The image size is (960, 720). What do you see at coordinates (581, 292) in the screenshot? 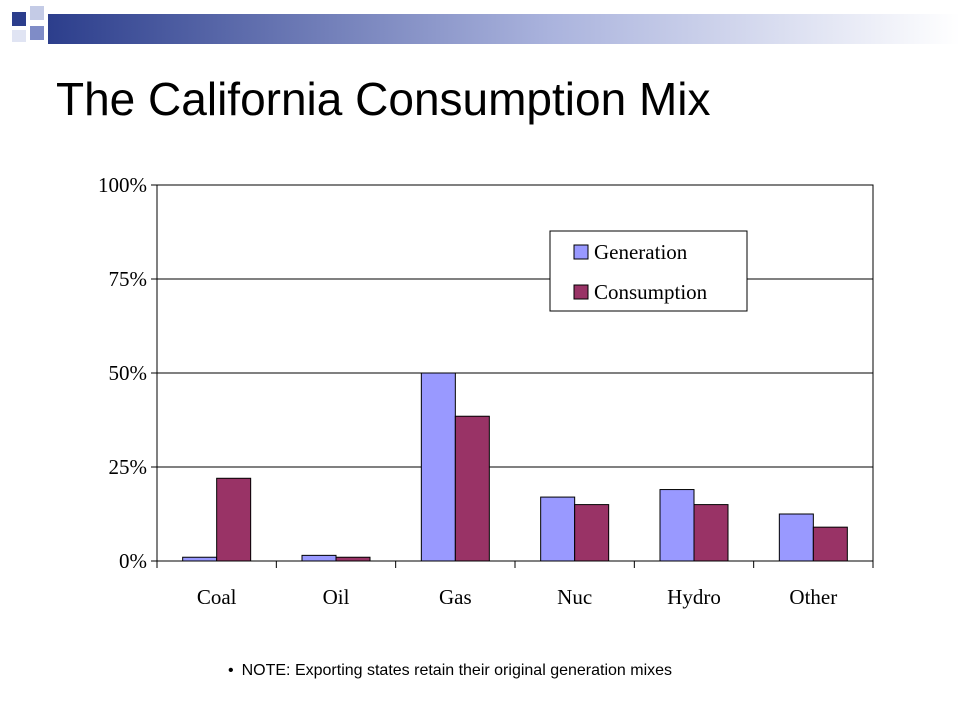
I see `legend-swatch-consumption` at bounding box center [581, 292].